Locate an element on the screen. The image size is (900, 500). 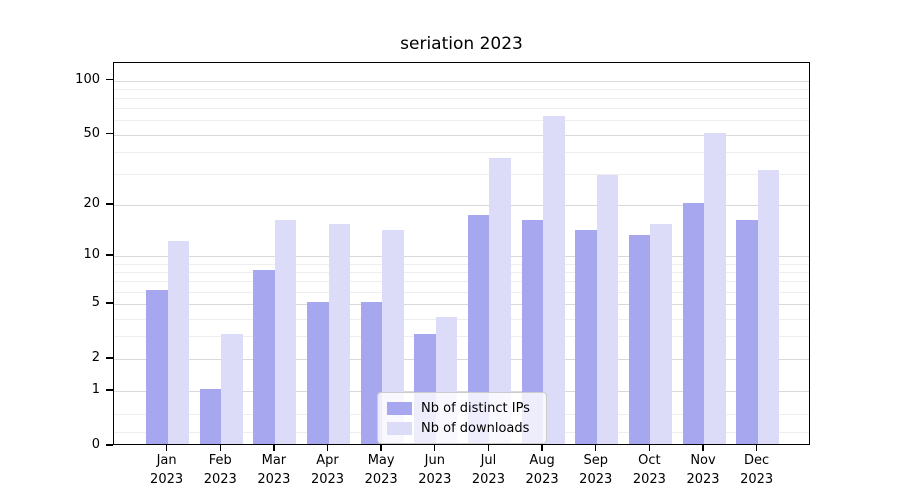
x-tick-label: Feb 2023 is located at coordinates (220, 470).